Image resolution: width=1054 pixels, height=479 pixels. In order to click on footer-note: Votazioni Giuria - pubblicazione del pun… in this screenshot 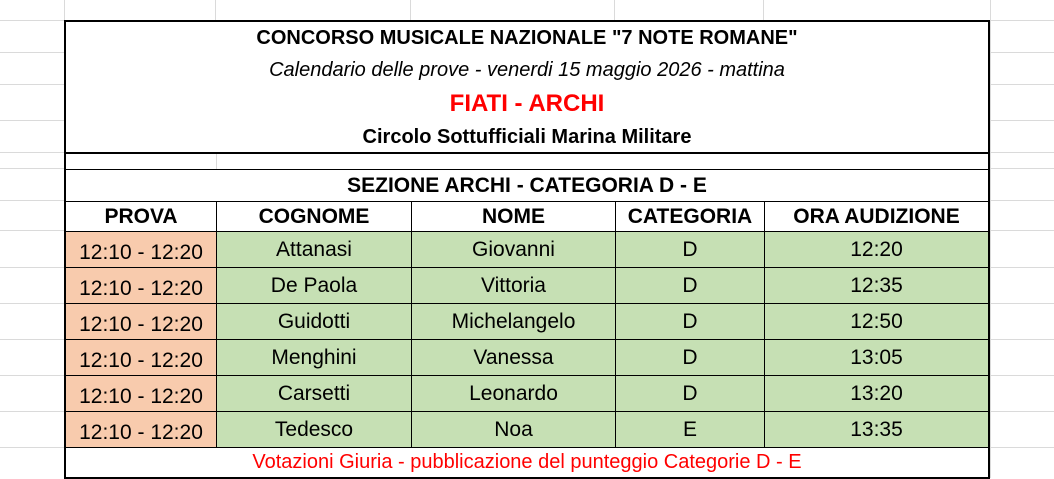, I will do `click(527, 462)`.